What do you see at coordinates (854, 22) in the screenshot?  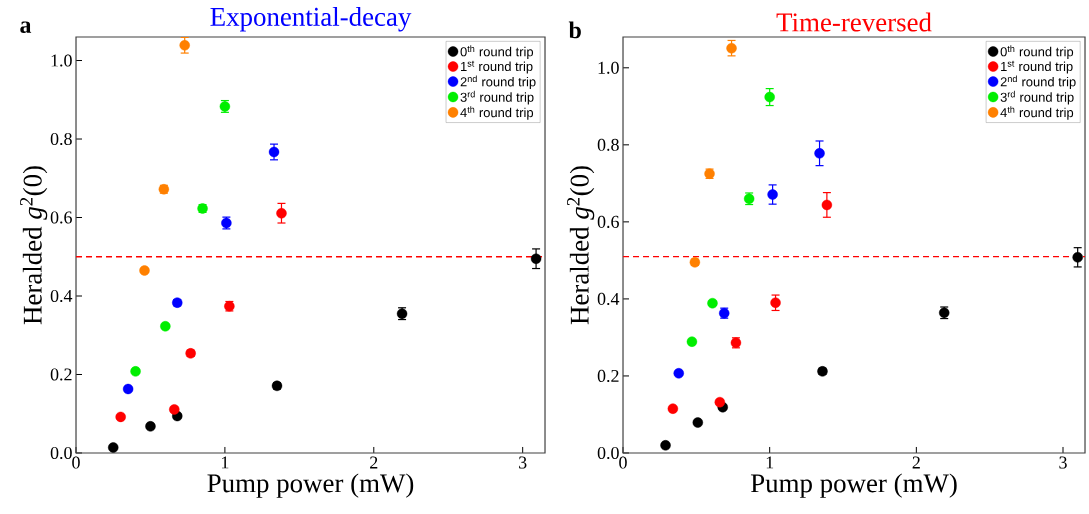 I see `chart-title: Time-reversed` at bounding box center [854, 22].